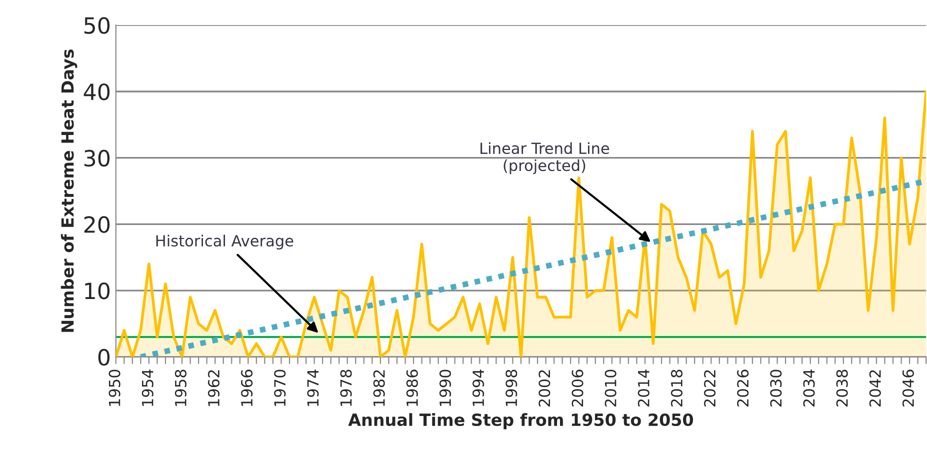 Image resolution: width=927 pixels, height=457 pixels. What do you see at coordinates (114, 388) in the screenshot?
I see `x-tick-label: 1950` at bounding box center [114, 388].